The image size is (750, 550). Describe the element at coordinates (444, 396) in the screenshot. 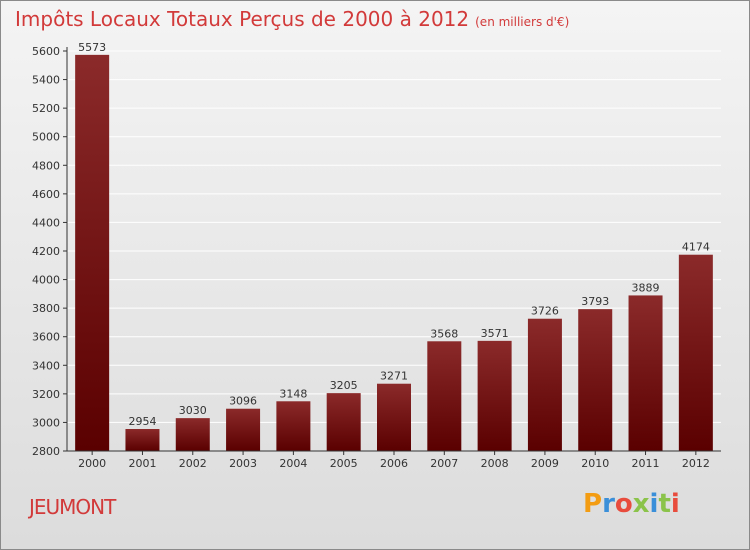

I see `bar-2007` at that location.